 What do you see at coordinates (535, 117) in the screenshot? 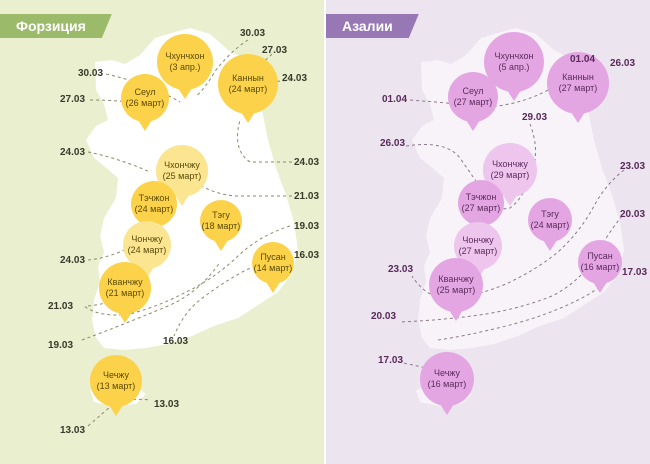
I see `isoline-label: 29.03` at bounding box center [535, 117].